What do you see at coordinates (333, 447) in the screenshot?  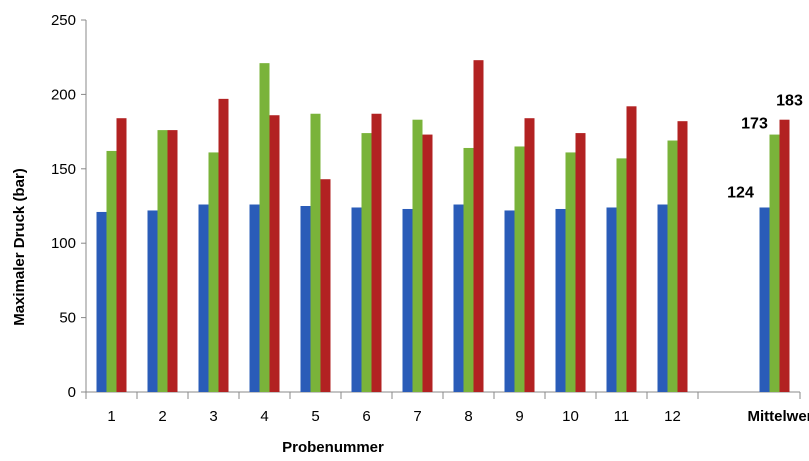 I see `x-axis-title: Probenummer` at bounding box center [333, 447].